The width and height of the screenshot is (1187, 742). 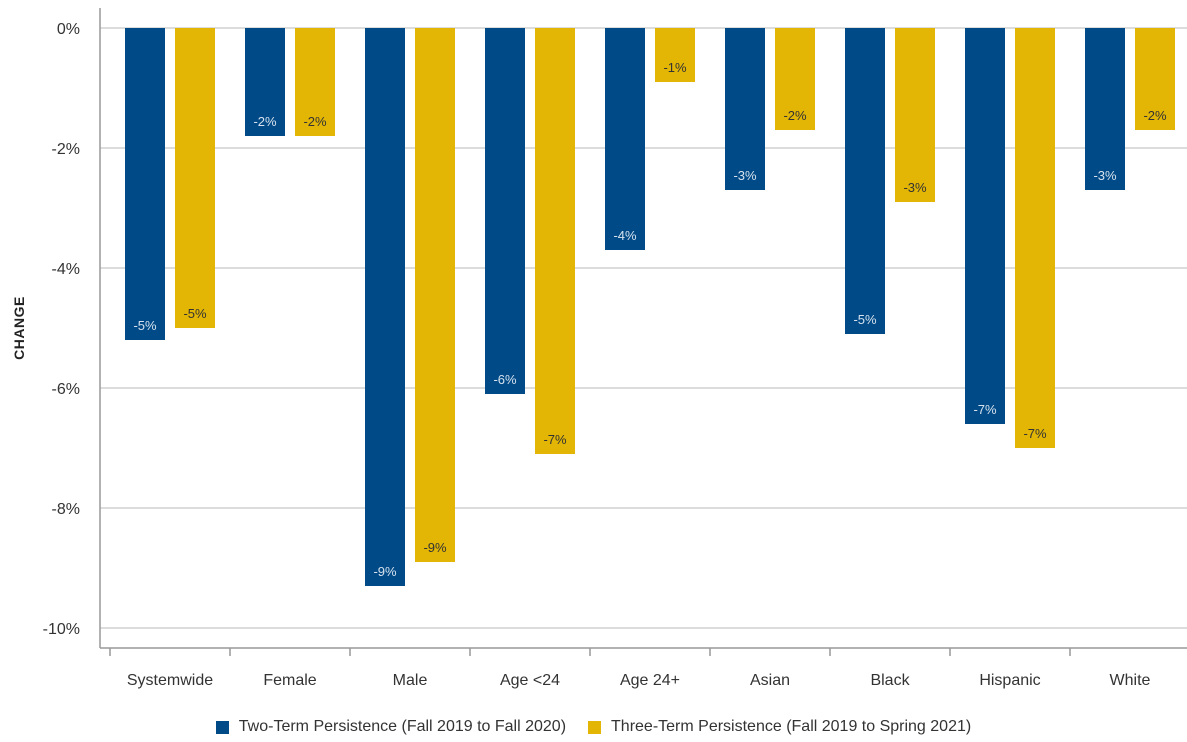 I want to click on y-tick-label: -10%, so click(x=61, y=629).